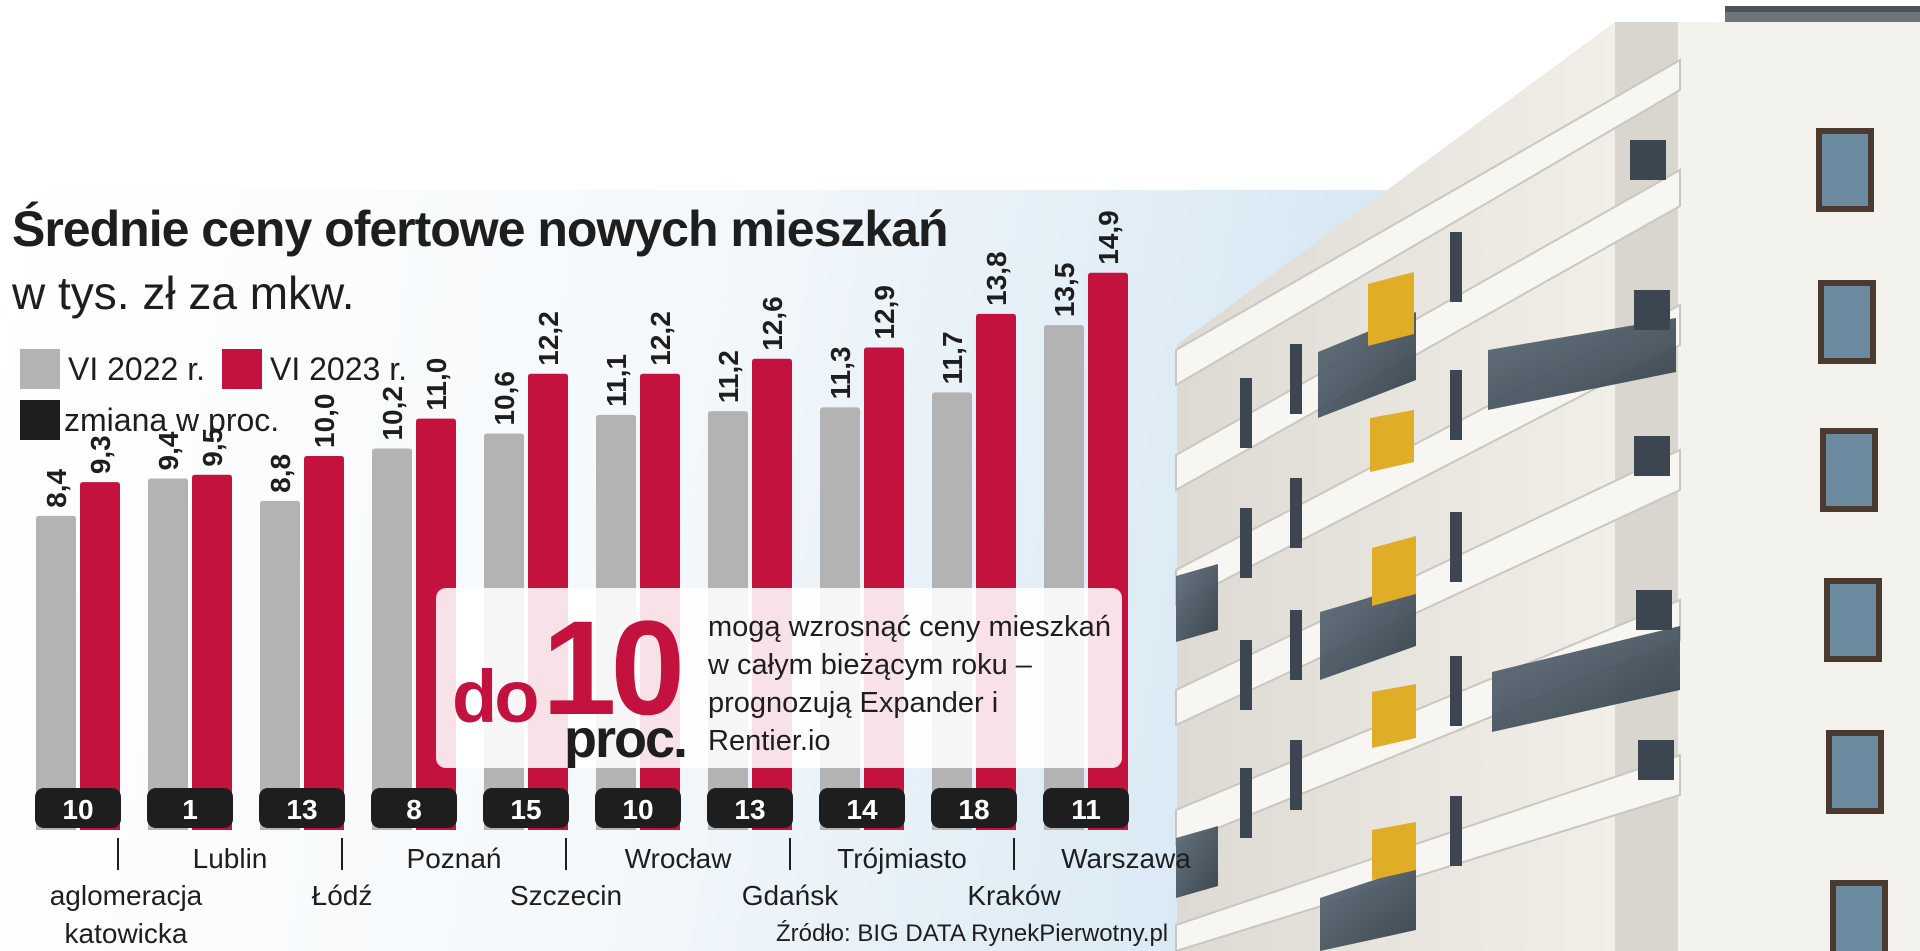 This screenshot has height=951, width=1920. What do you see at coordinates (566, 895) in the screenshot?
I see `category-label: Szczecin` at bounding box center [566, 895].